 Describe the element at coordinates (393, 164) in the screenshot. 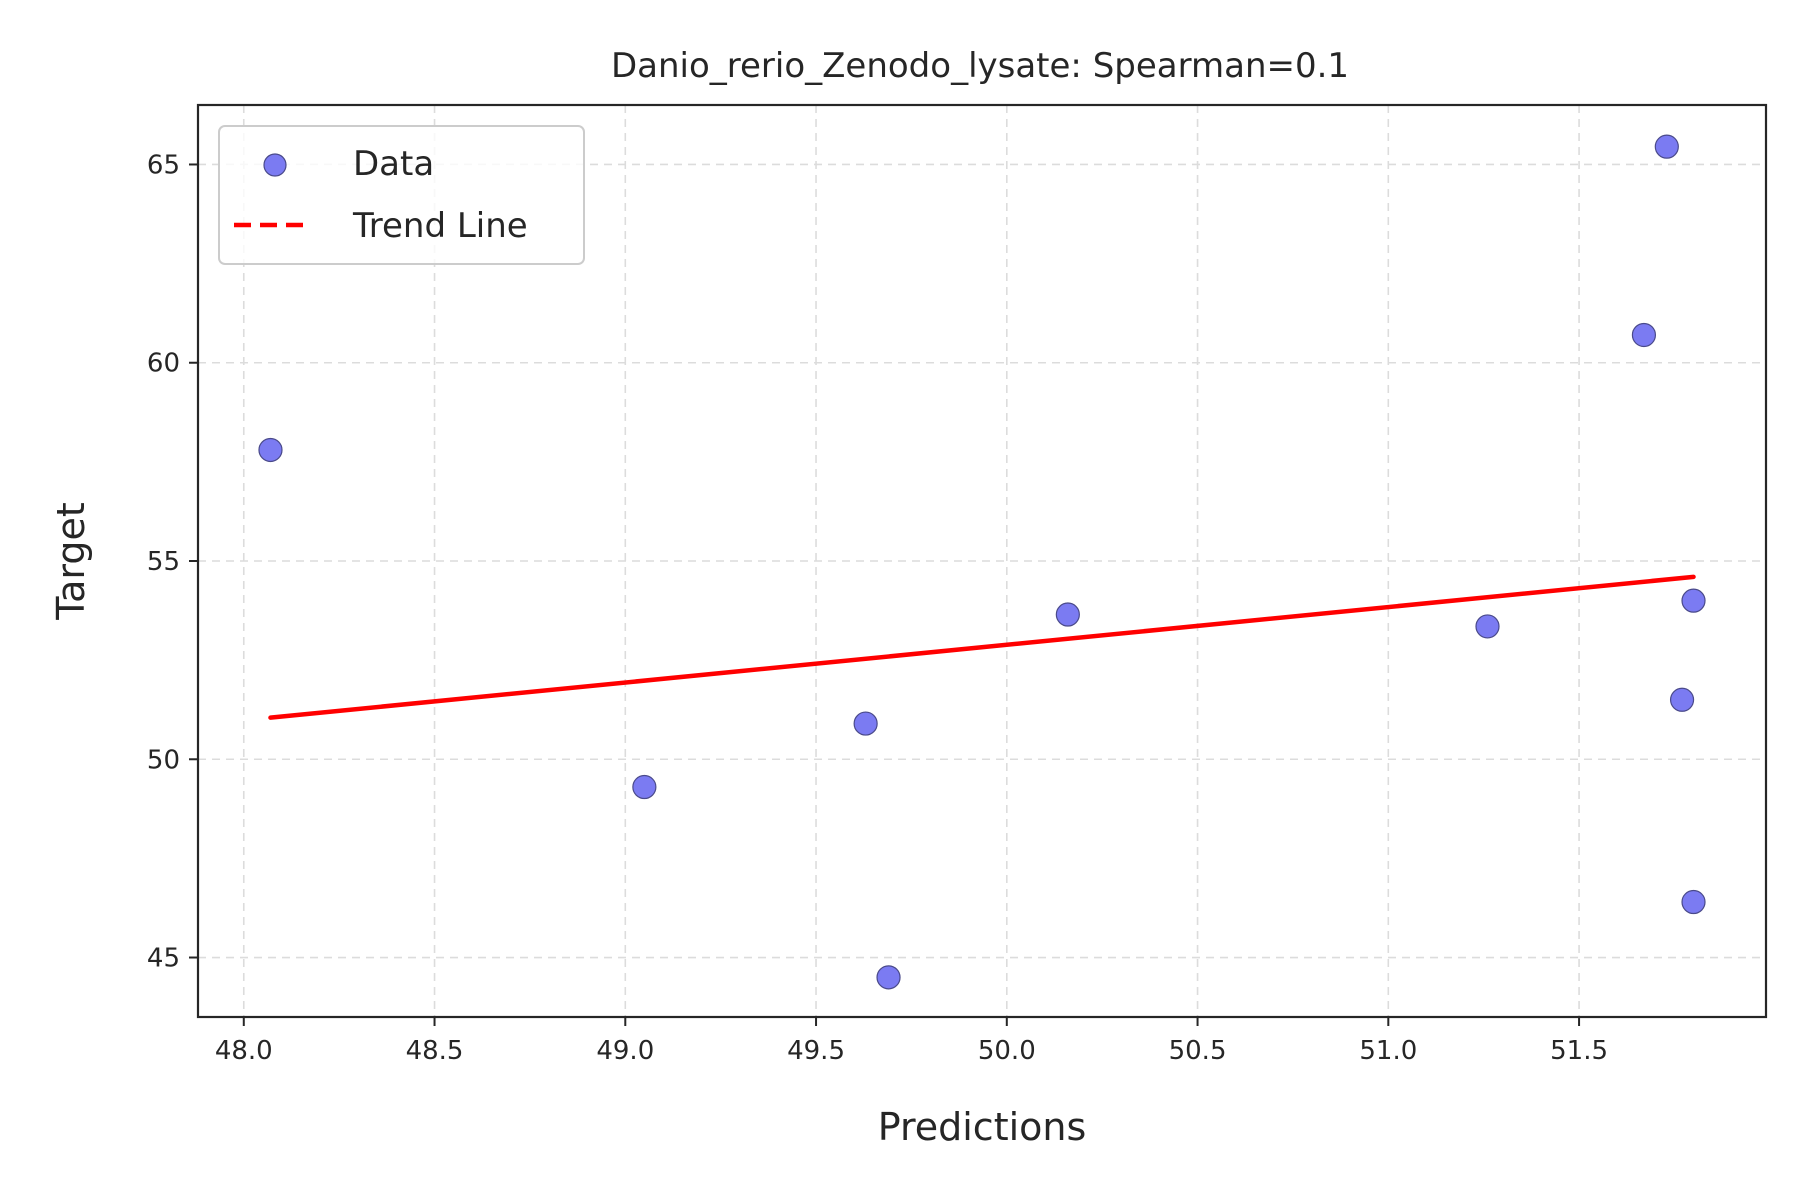

I see `legend-label-data: Data` at that location.